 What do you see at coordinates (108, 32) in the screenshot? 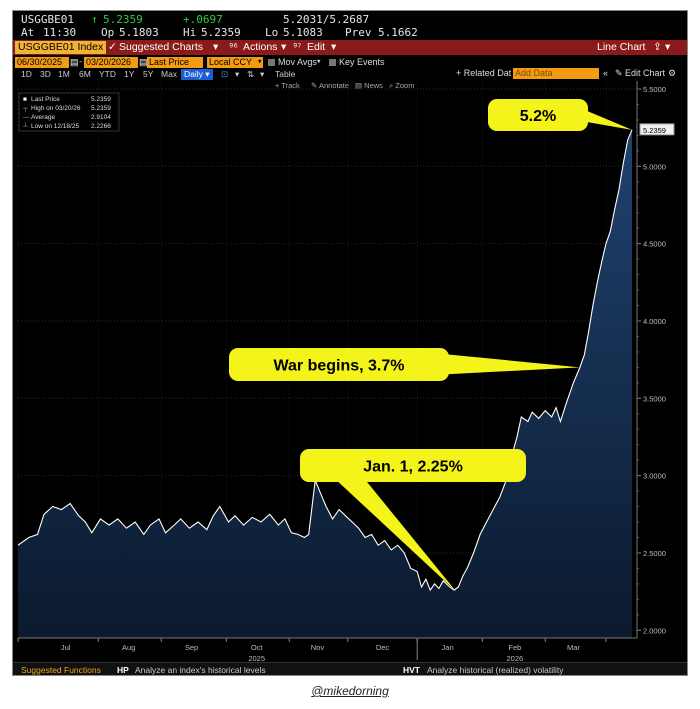
I see `open-label: Op` at bounding box center [108, 32].